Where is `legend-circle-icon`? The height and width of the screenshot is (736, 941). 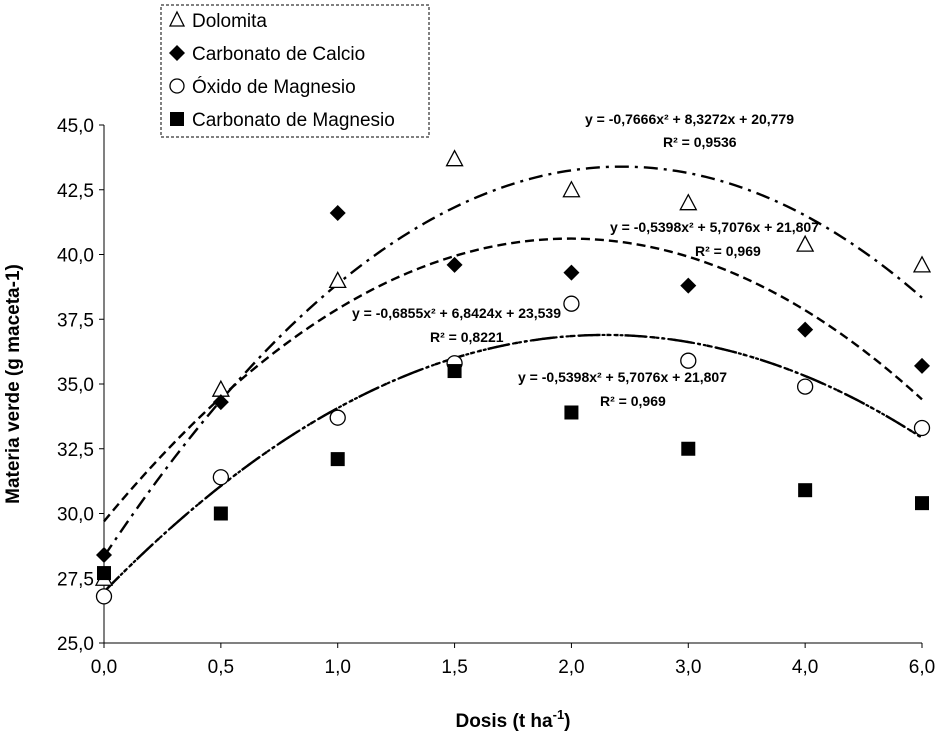
legend-circle-icon is located at coordinates (177, 86).